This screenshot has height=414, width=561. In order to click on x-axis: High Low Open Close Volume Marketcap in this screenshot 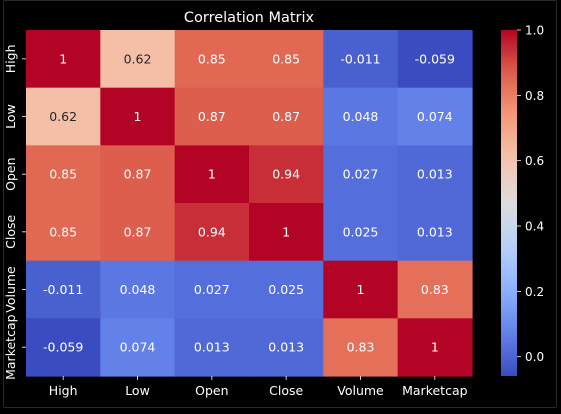, I will do `click(258, 387)`.